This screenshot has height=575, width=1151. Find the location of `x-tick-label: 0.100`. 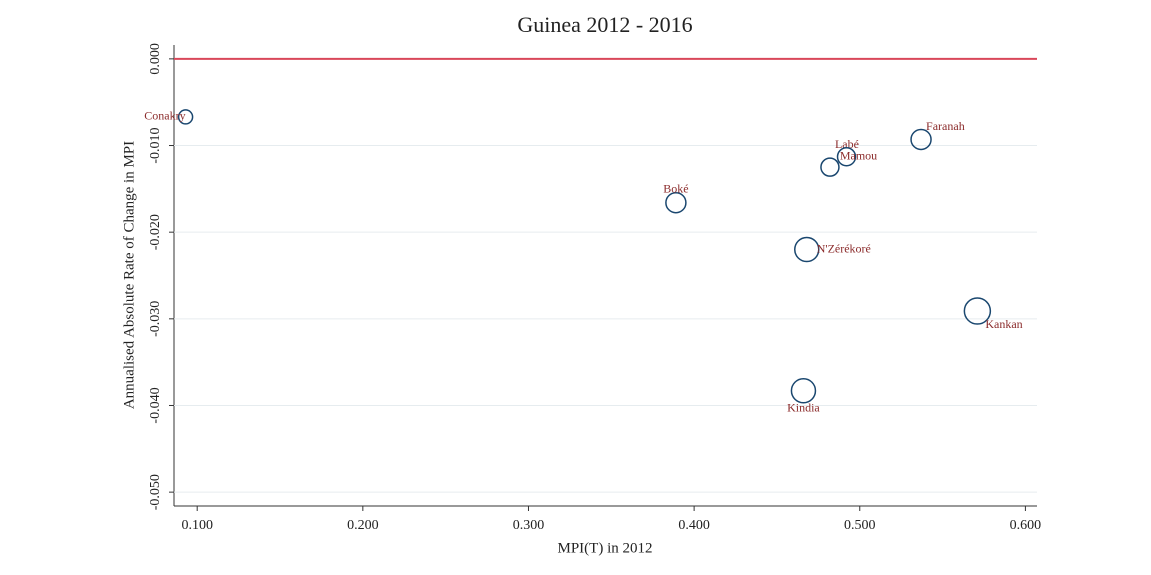

x-tick-label: 0.100 is located at coordinates (197, 525).